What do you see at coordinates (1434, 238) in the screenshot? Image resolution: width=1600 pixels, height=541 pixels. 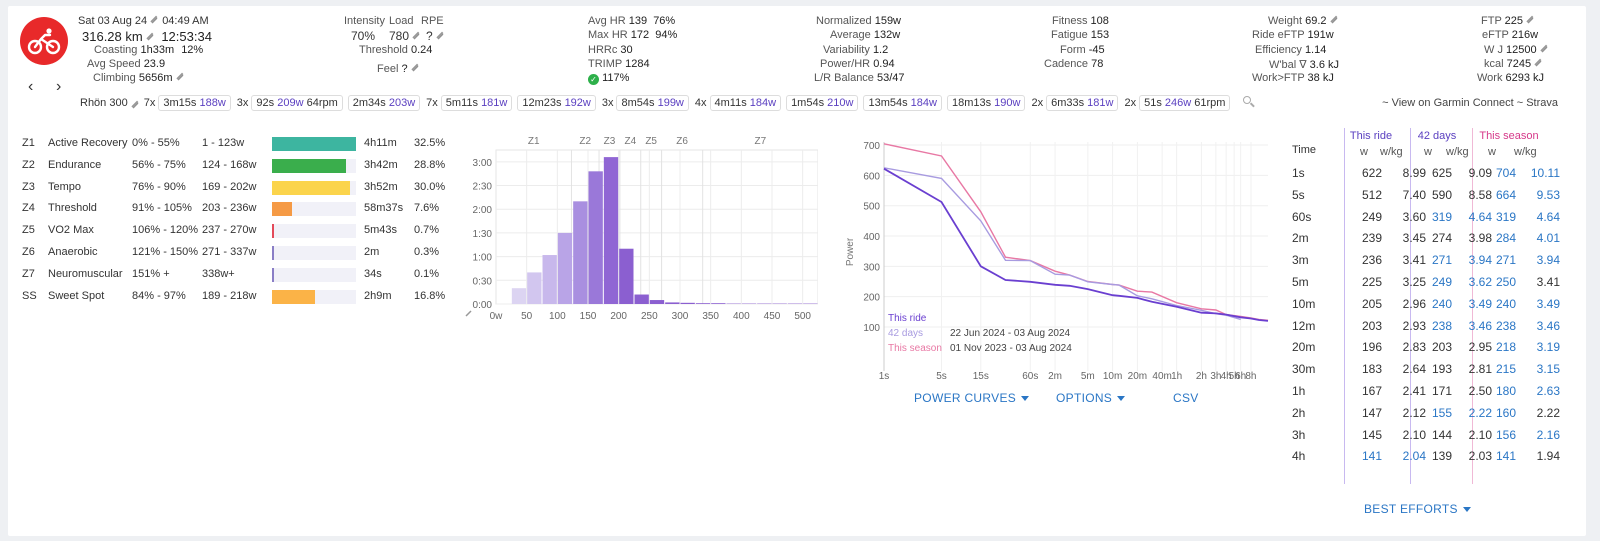 I see `best-effort-row: 2m 239 3.45 274 3.98 284 4.01` at bounding box center [1434, 238].